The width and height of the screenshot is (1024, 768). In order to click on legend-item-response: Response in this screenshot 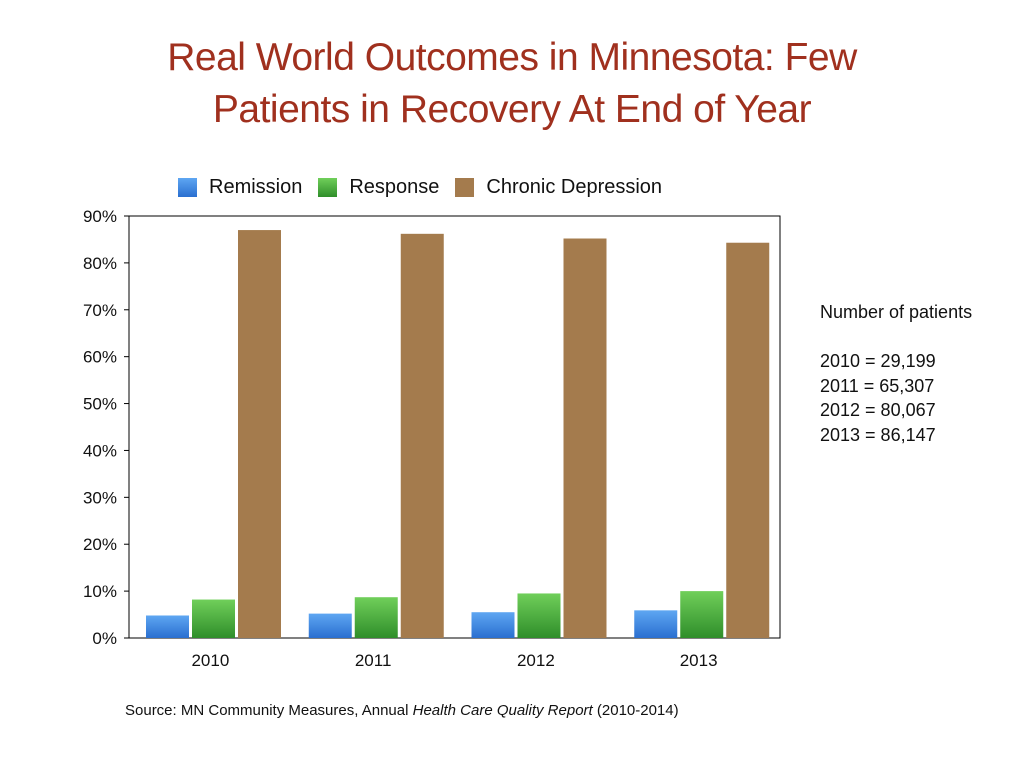, I will do `click(378, 187)`.